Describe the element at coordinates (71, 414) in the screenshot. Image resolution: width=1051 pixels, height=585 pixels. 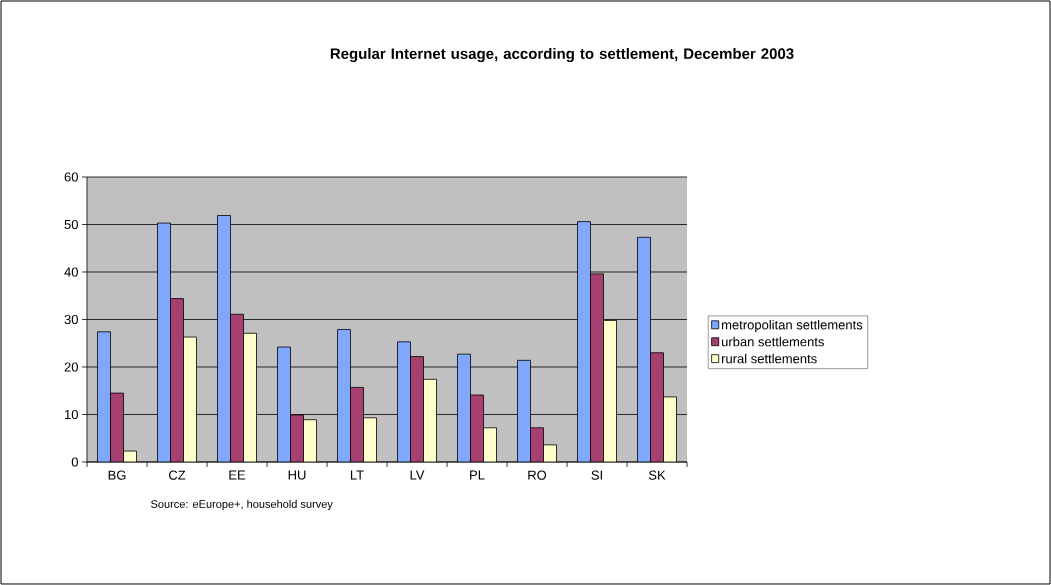
I see `y-tick-label: 10` at that location.